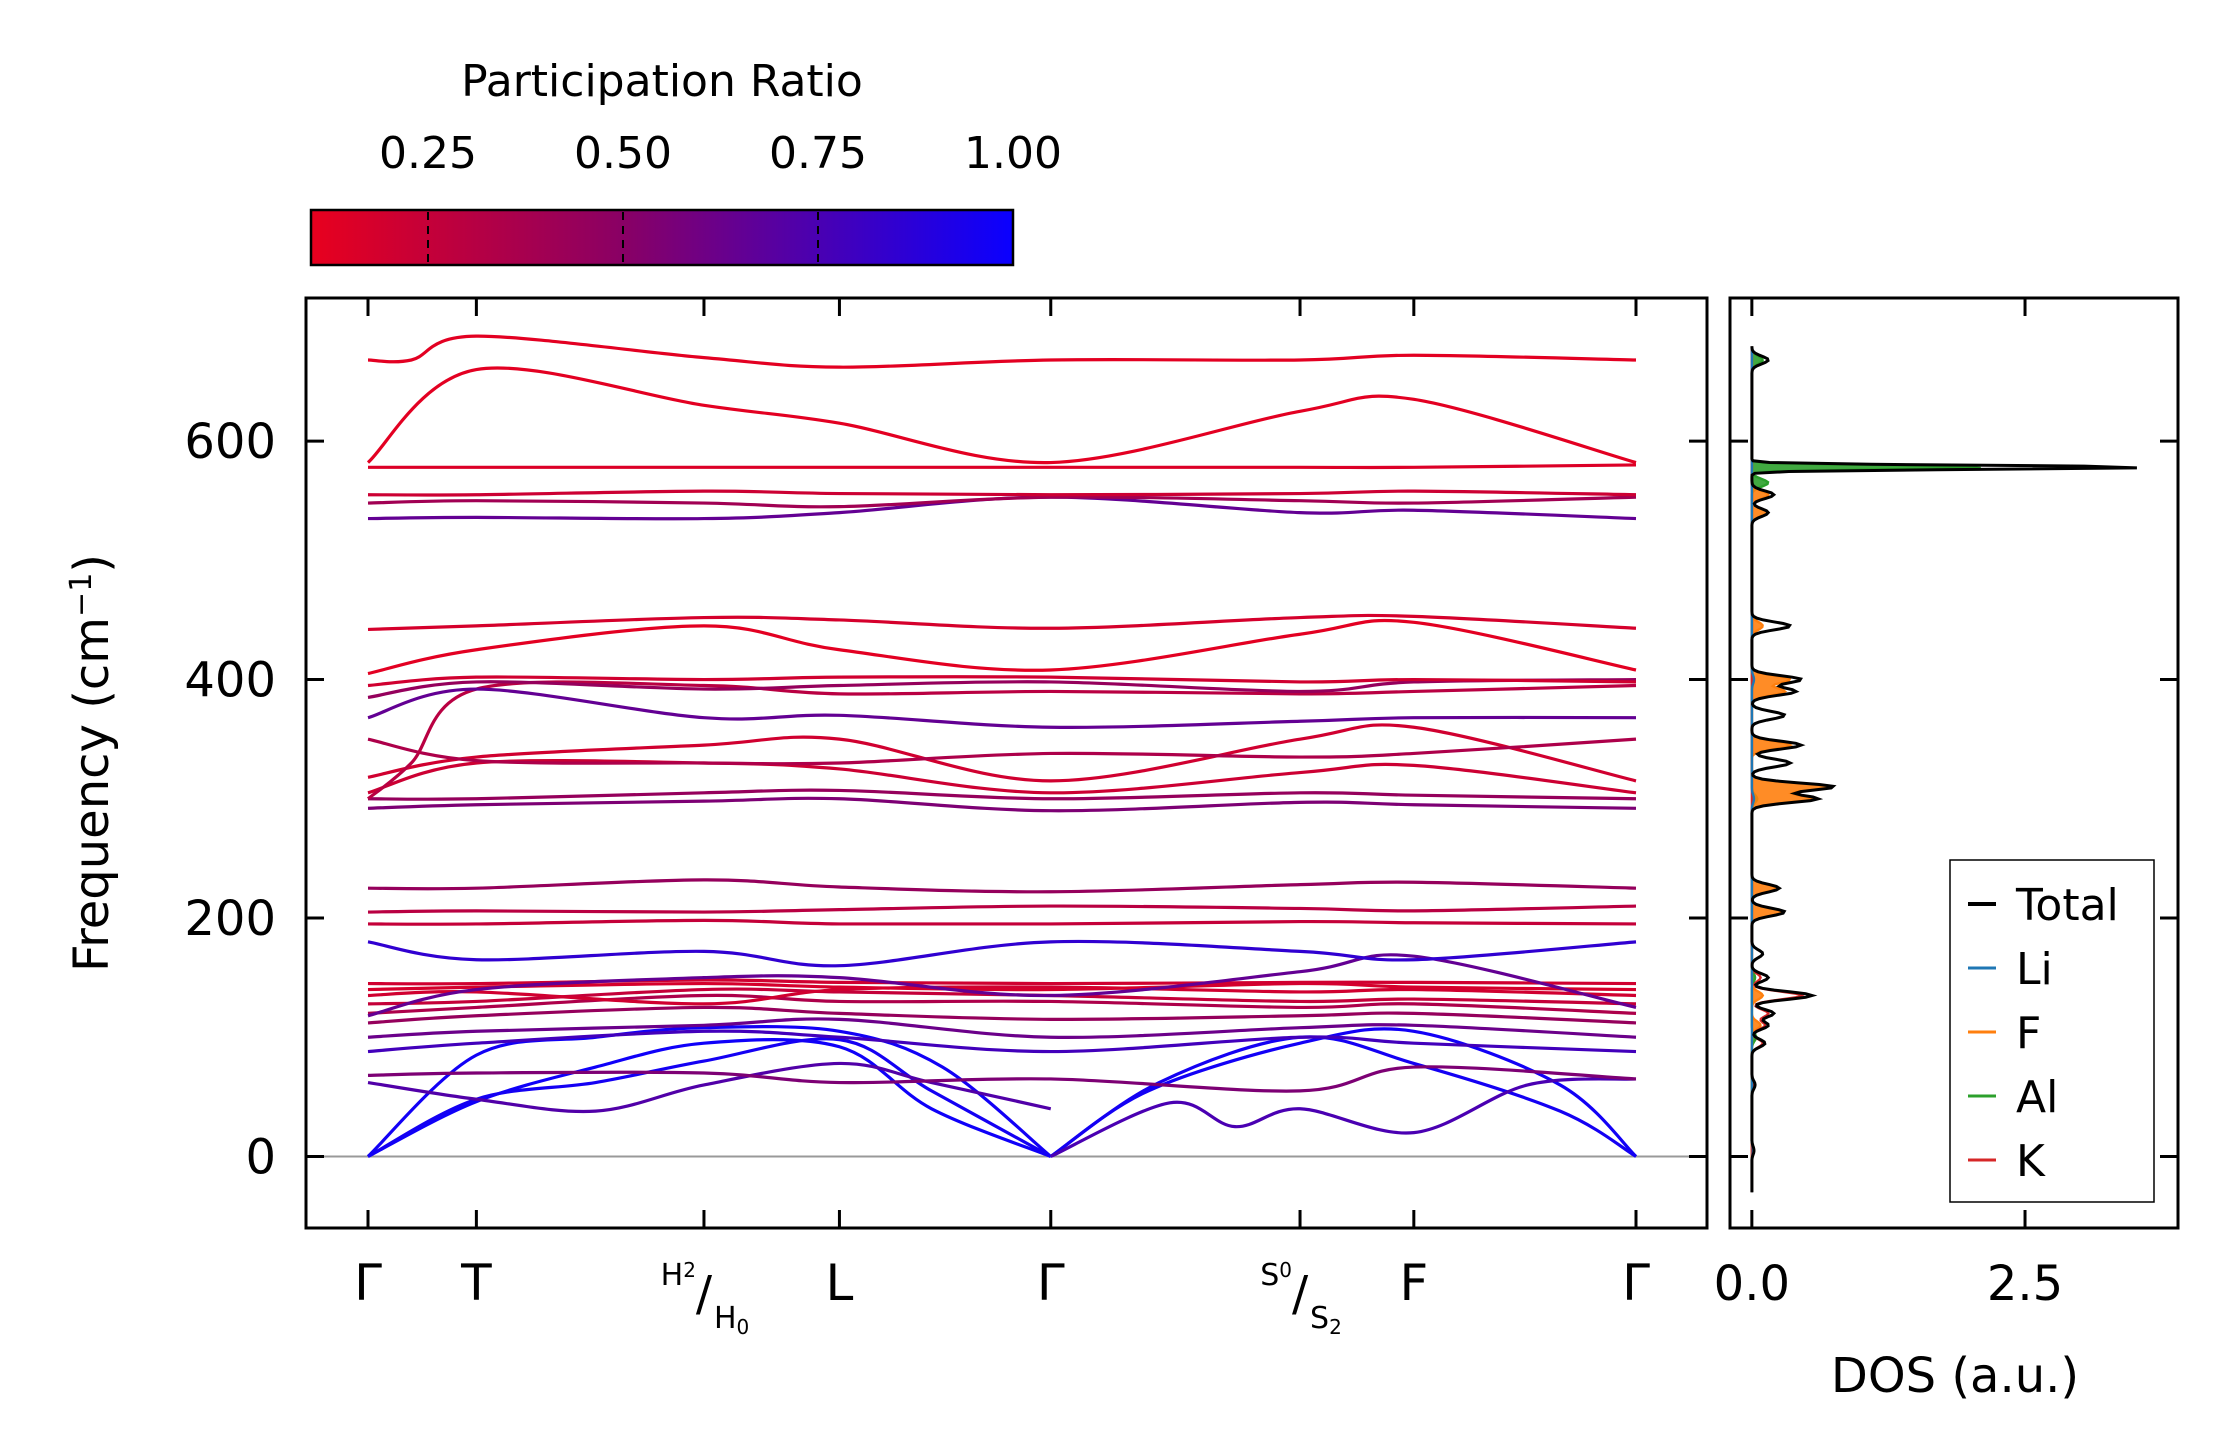 This screenshot has width=2222, height=1455. Describe the element at coordinates (2028, 1033) in the screenshot. I see `legend-label-f: F` at that location.